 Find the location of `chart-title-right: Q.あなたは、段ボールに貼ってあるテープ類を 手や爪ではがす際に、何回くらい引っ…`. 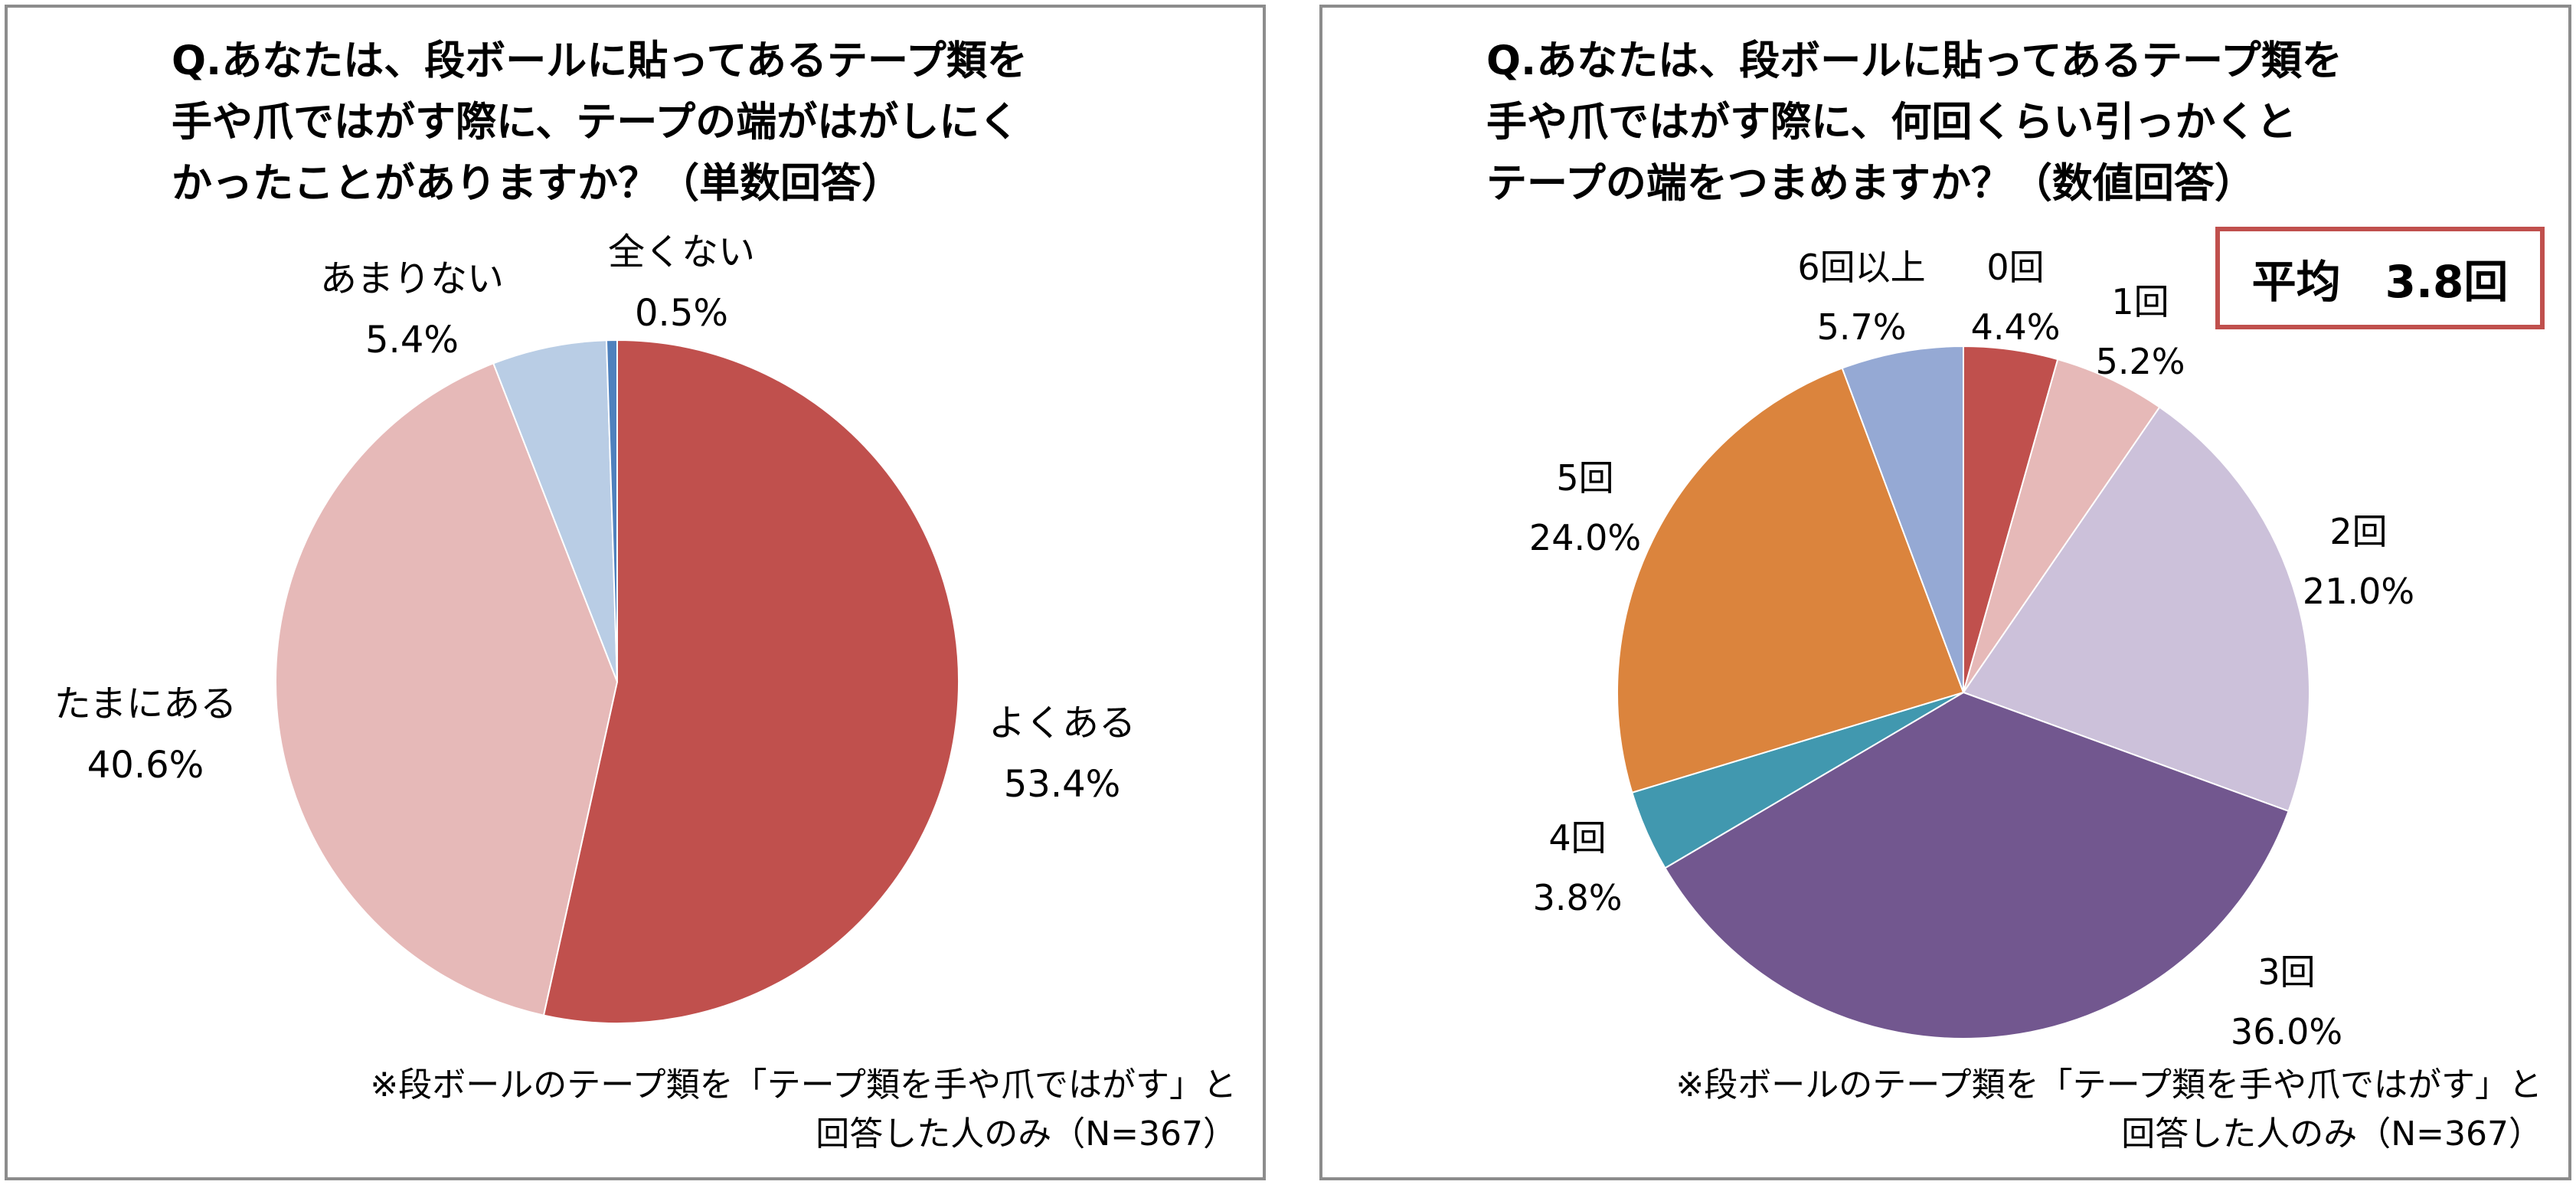

chart-title-right: Q.あなたは、段ボールに貼ってあるテープ類を 手や爪ではがす際に、何回くらい引っ… is located at coordinates (1914, 123).